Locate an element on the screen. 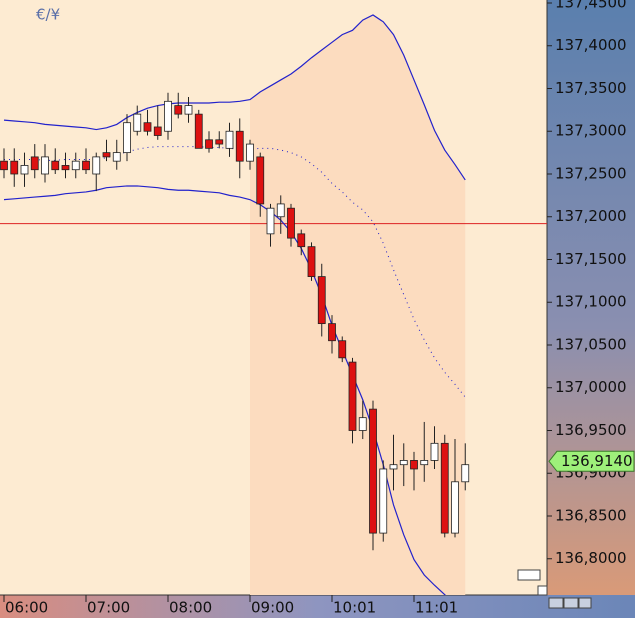 Image resolution: width=635 pixels, height=622 pixels. y-tick-label: 137,1500 is located at coordinates (591, 259).